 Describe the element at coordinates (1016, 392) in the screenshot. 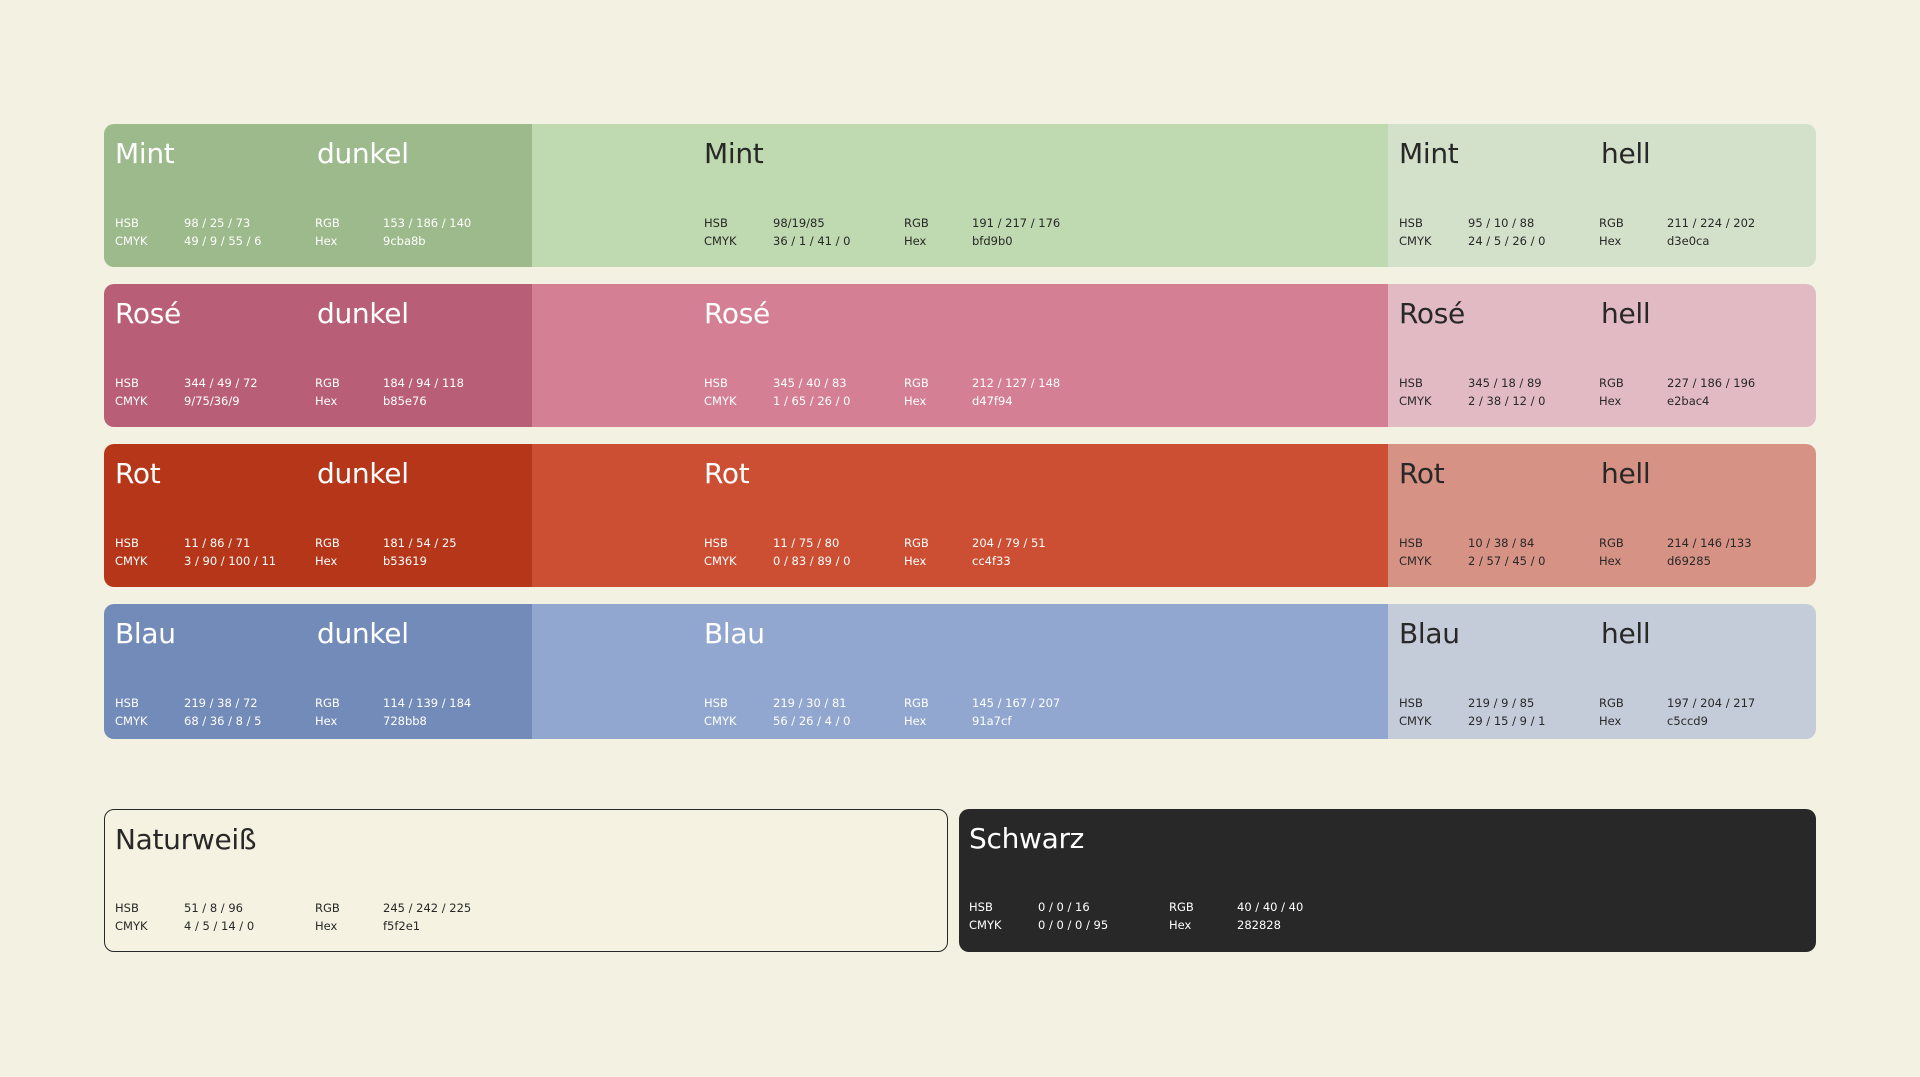

I see `rgb-hex-values: 212 / 127 / 148 d47f94` at that location.